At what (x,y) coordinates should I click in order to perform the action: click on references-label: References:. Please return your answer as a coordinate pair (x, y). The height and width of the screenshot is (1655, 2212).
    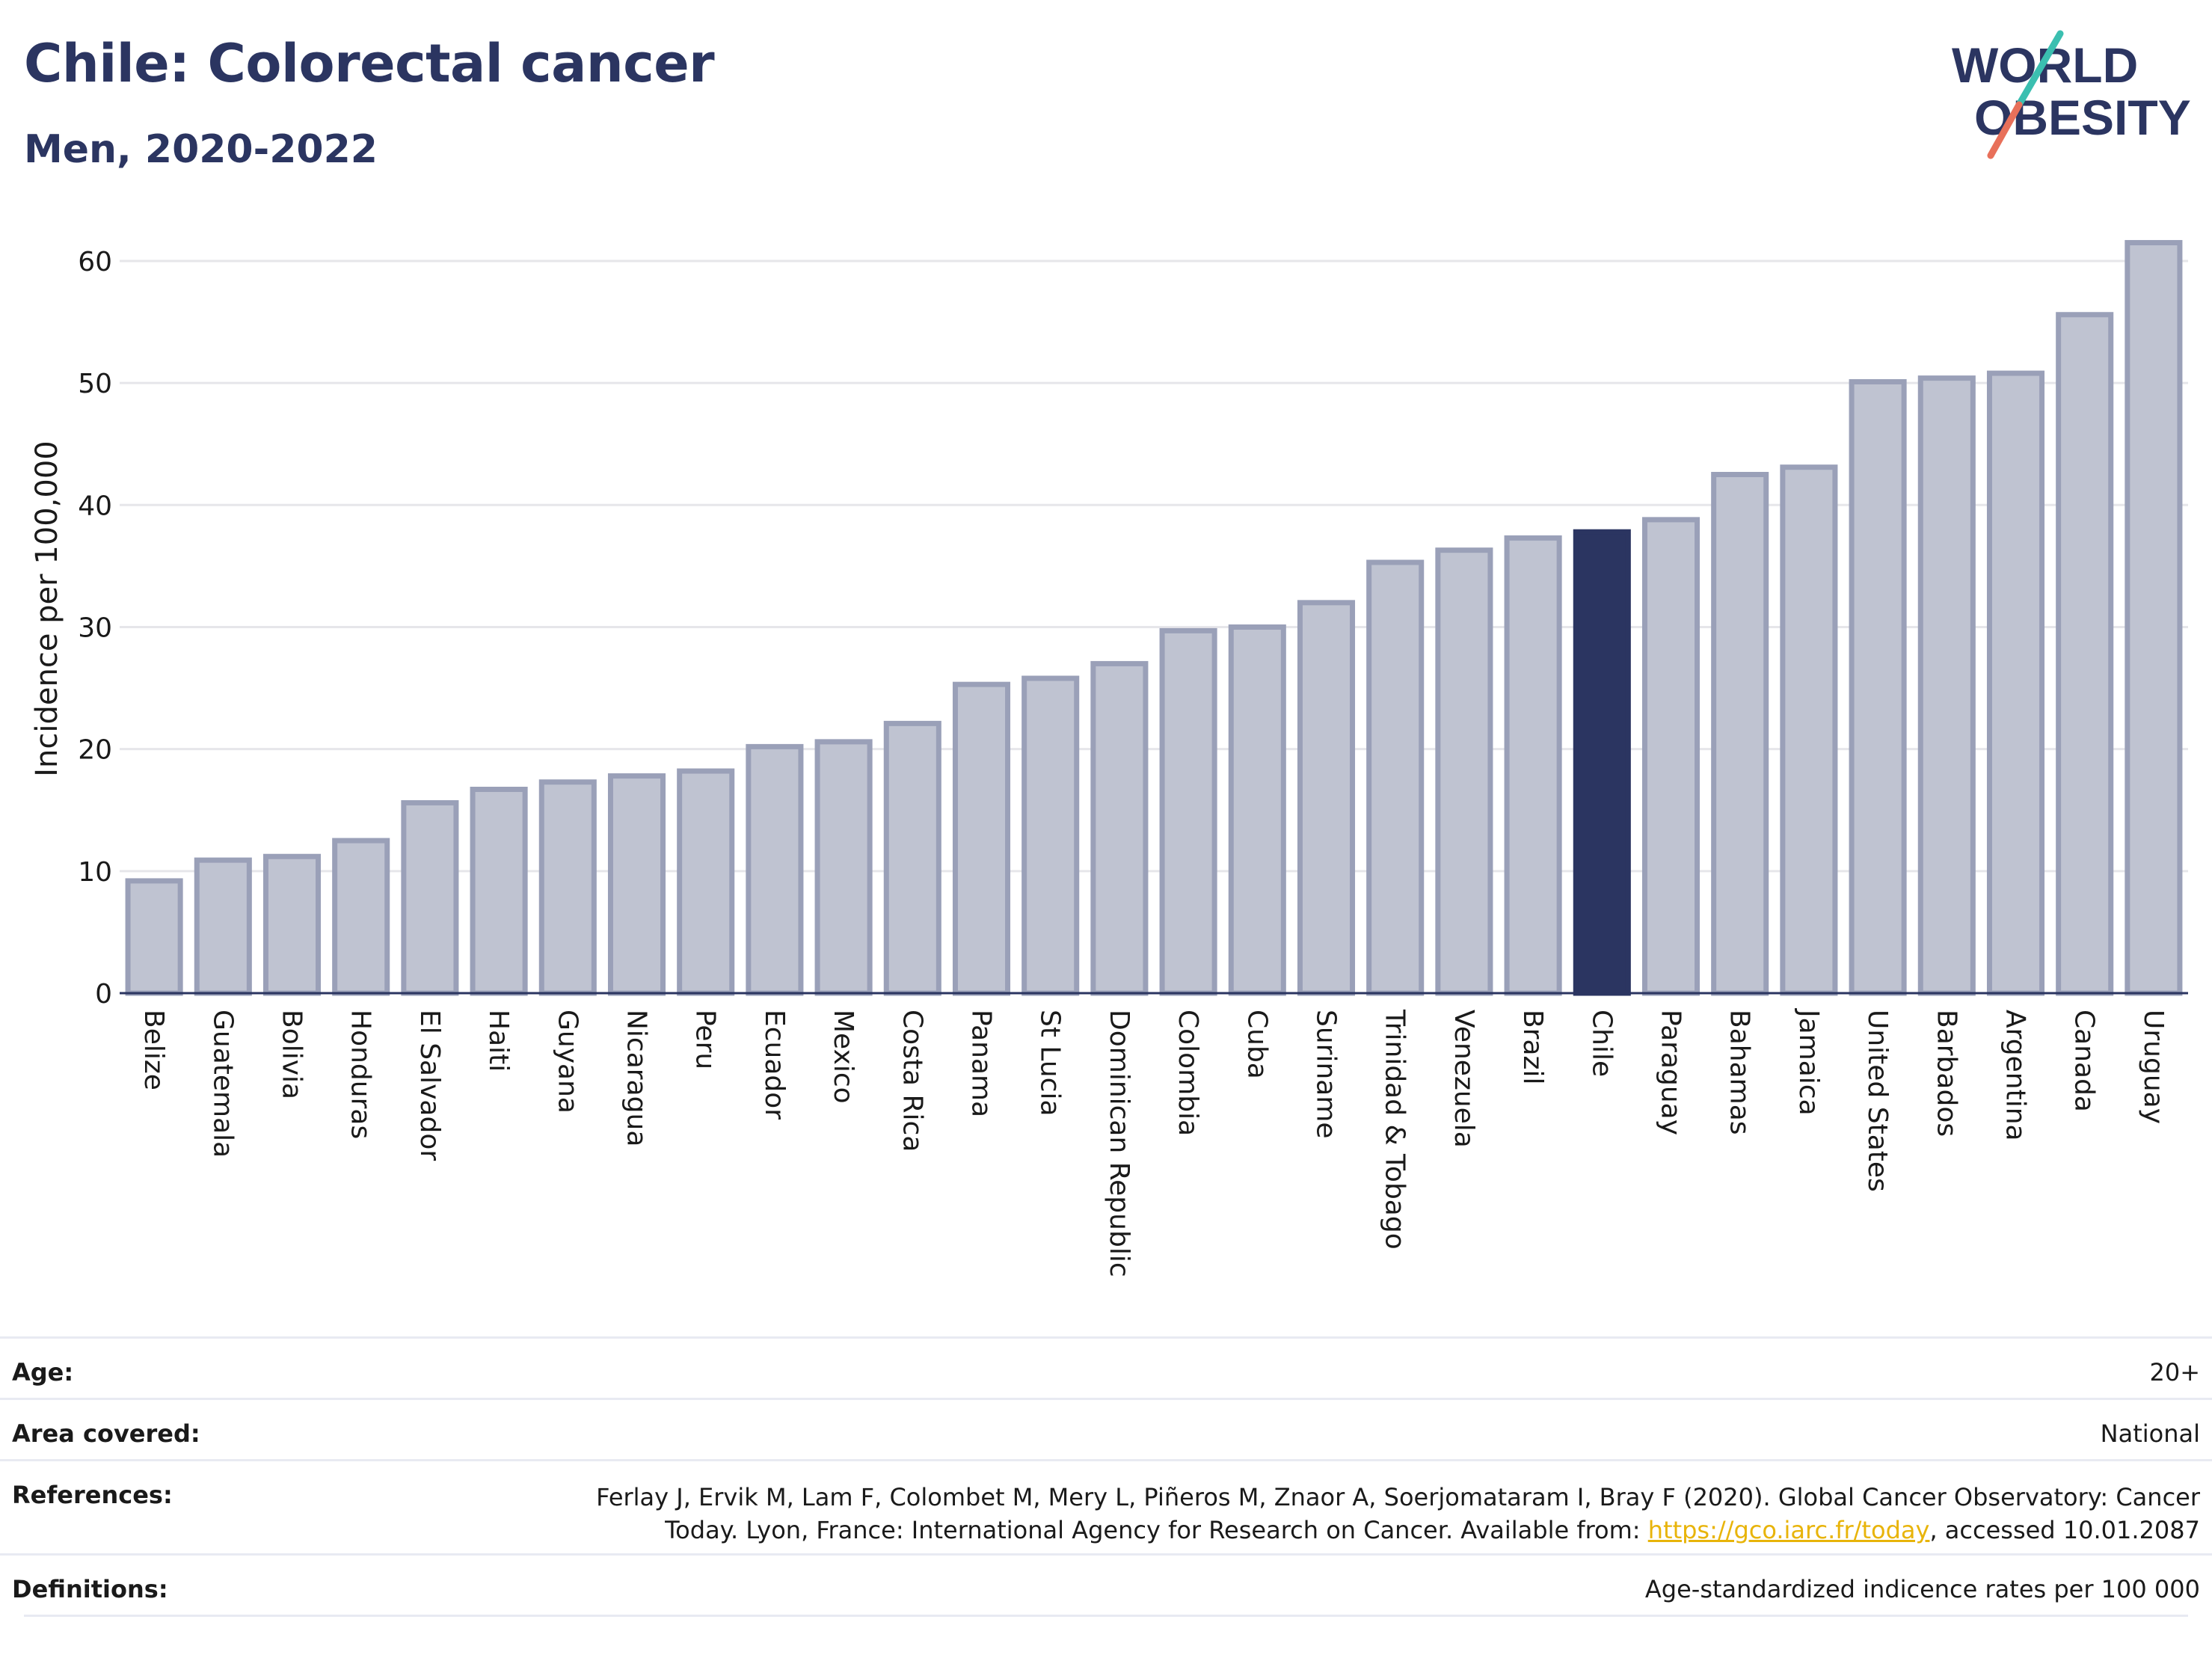
    Looking at the image, I should click on (92, 1495).